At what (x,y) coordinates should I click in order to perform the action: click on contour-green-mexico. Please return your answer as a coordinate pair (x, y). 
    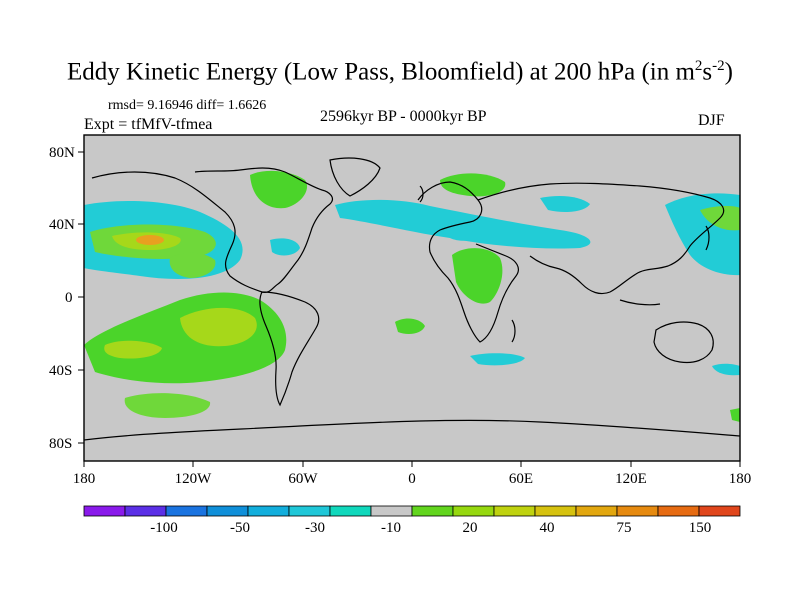
    Looking at the image, I should click on (192, 265).